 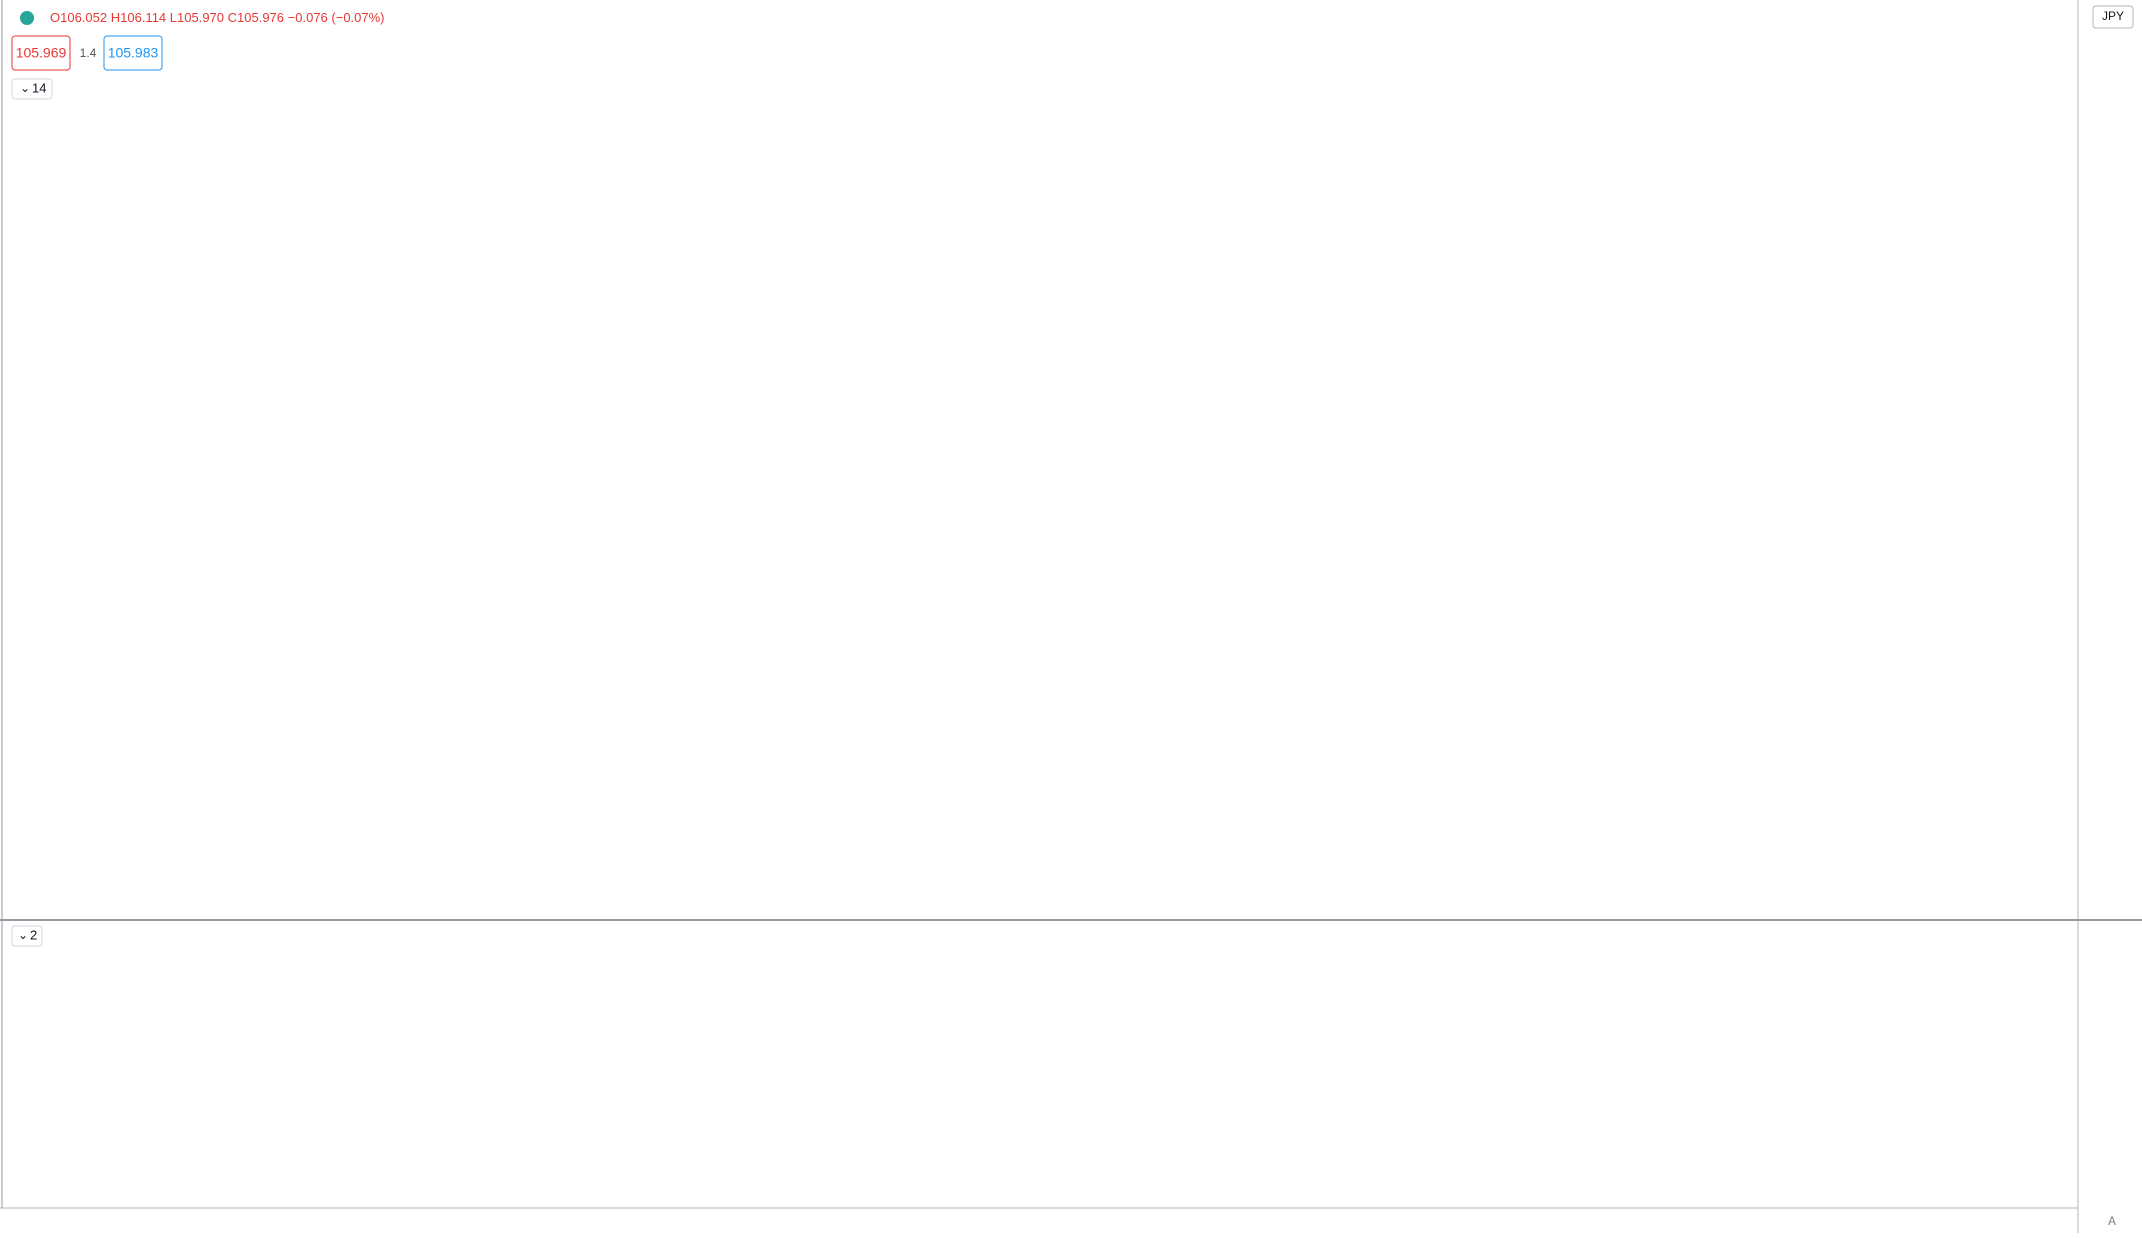 I want to click on buy-button, so click(x=133, y=53).